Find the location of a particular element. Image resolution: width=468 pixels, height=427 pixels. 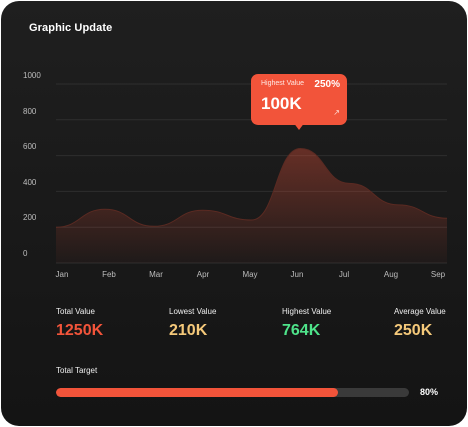

x-tick-label: Jun is located at coordinates (297, 274).